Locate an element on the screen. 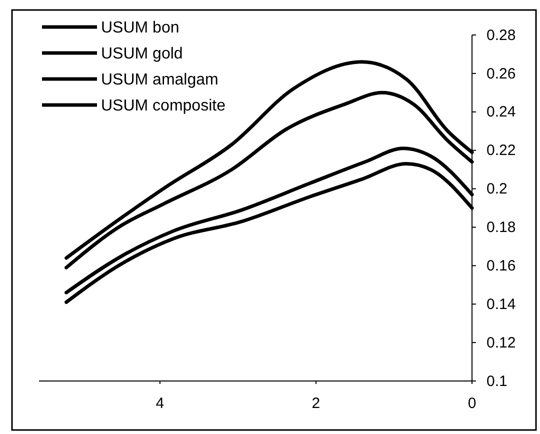 This screenshot has height=434, width=540. x-tick-label: 0 is located at coordinates (472, 403).